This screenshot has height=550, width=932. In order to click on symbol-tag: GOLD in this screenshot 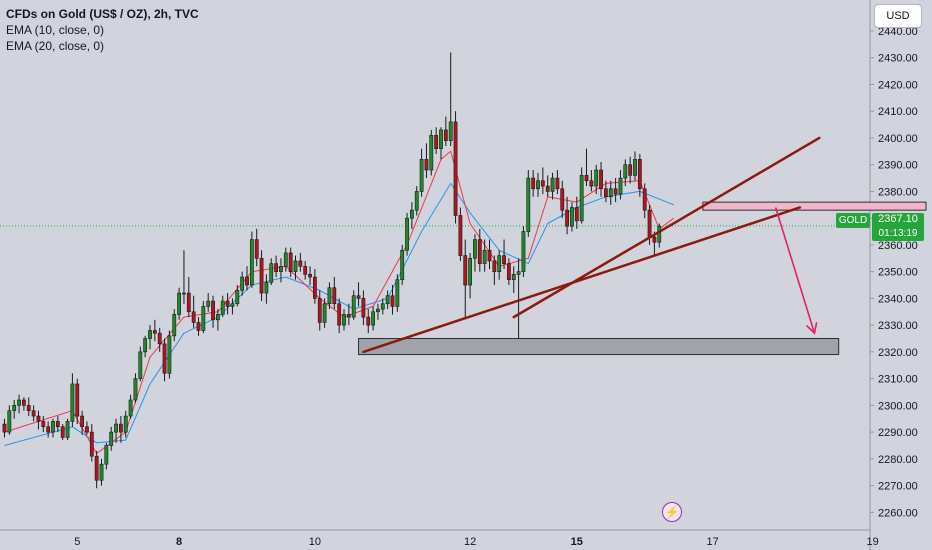, I will do `click(853, 220)`.